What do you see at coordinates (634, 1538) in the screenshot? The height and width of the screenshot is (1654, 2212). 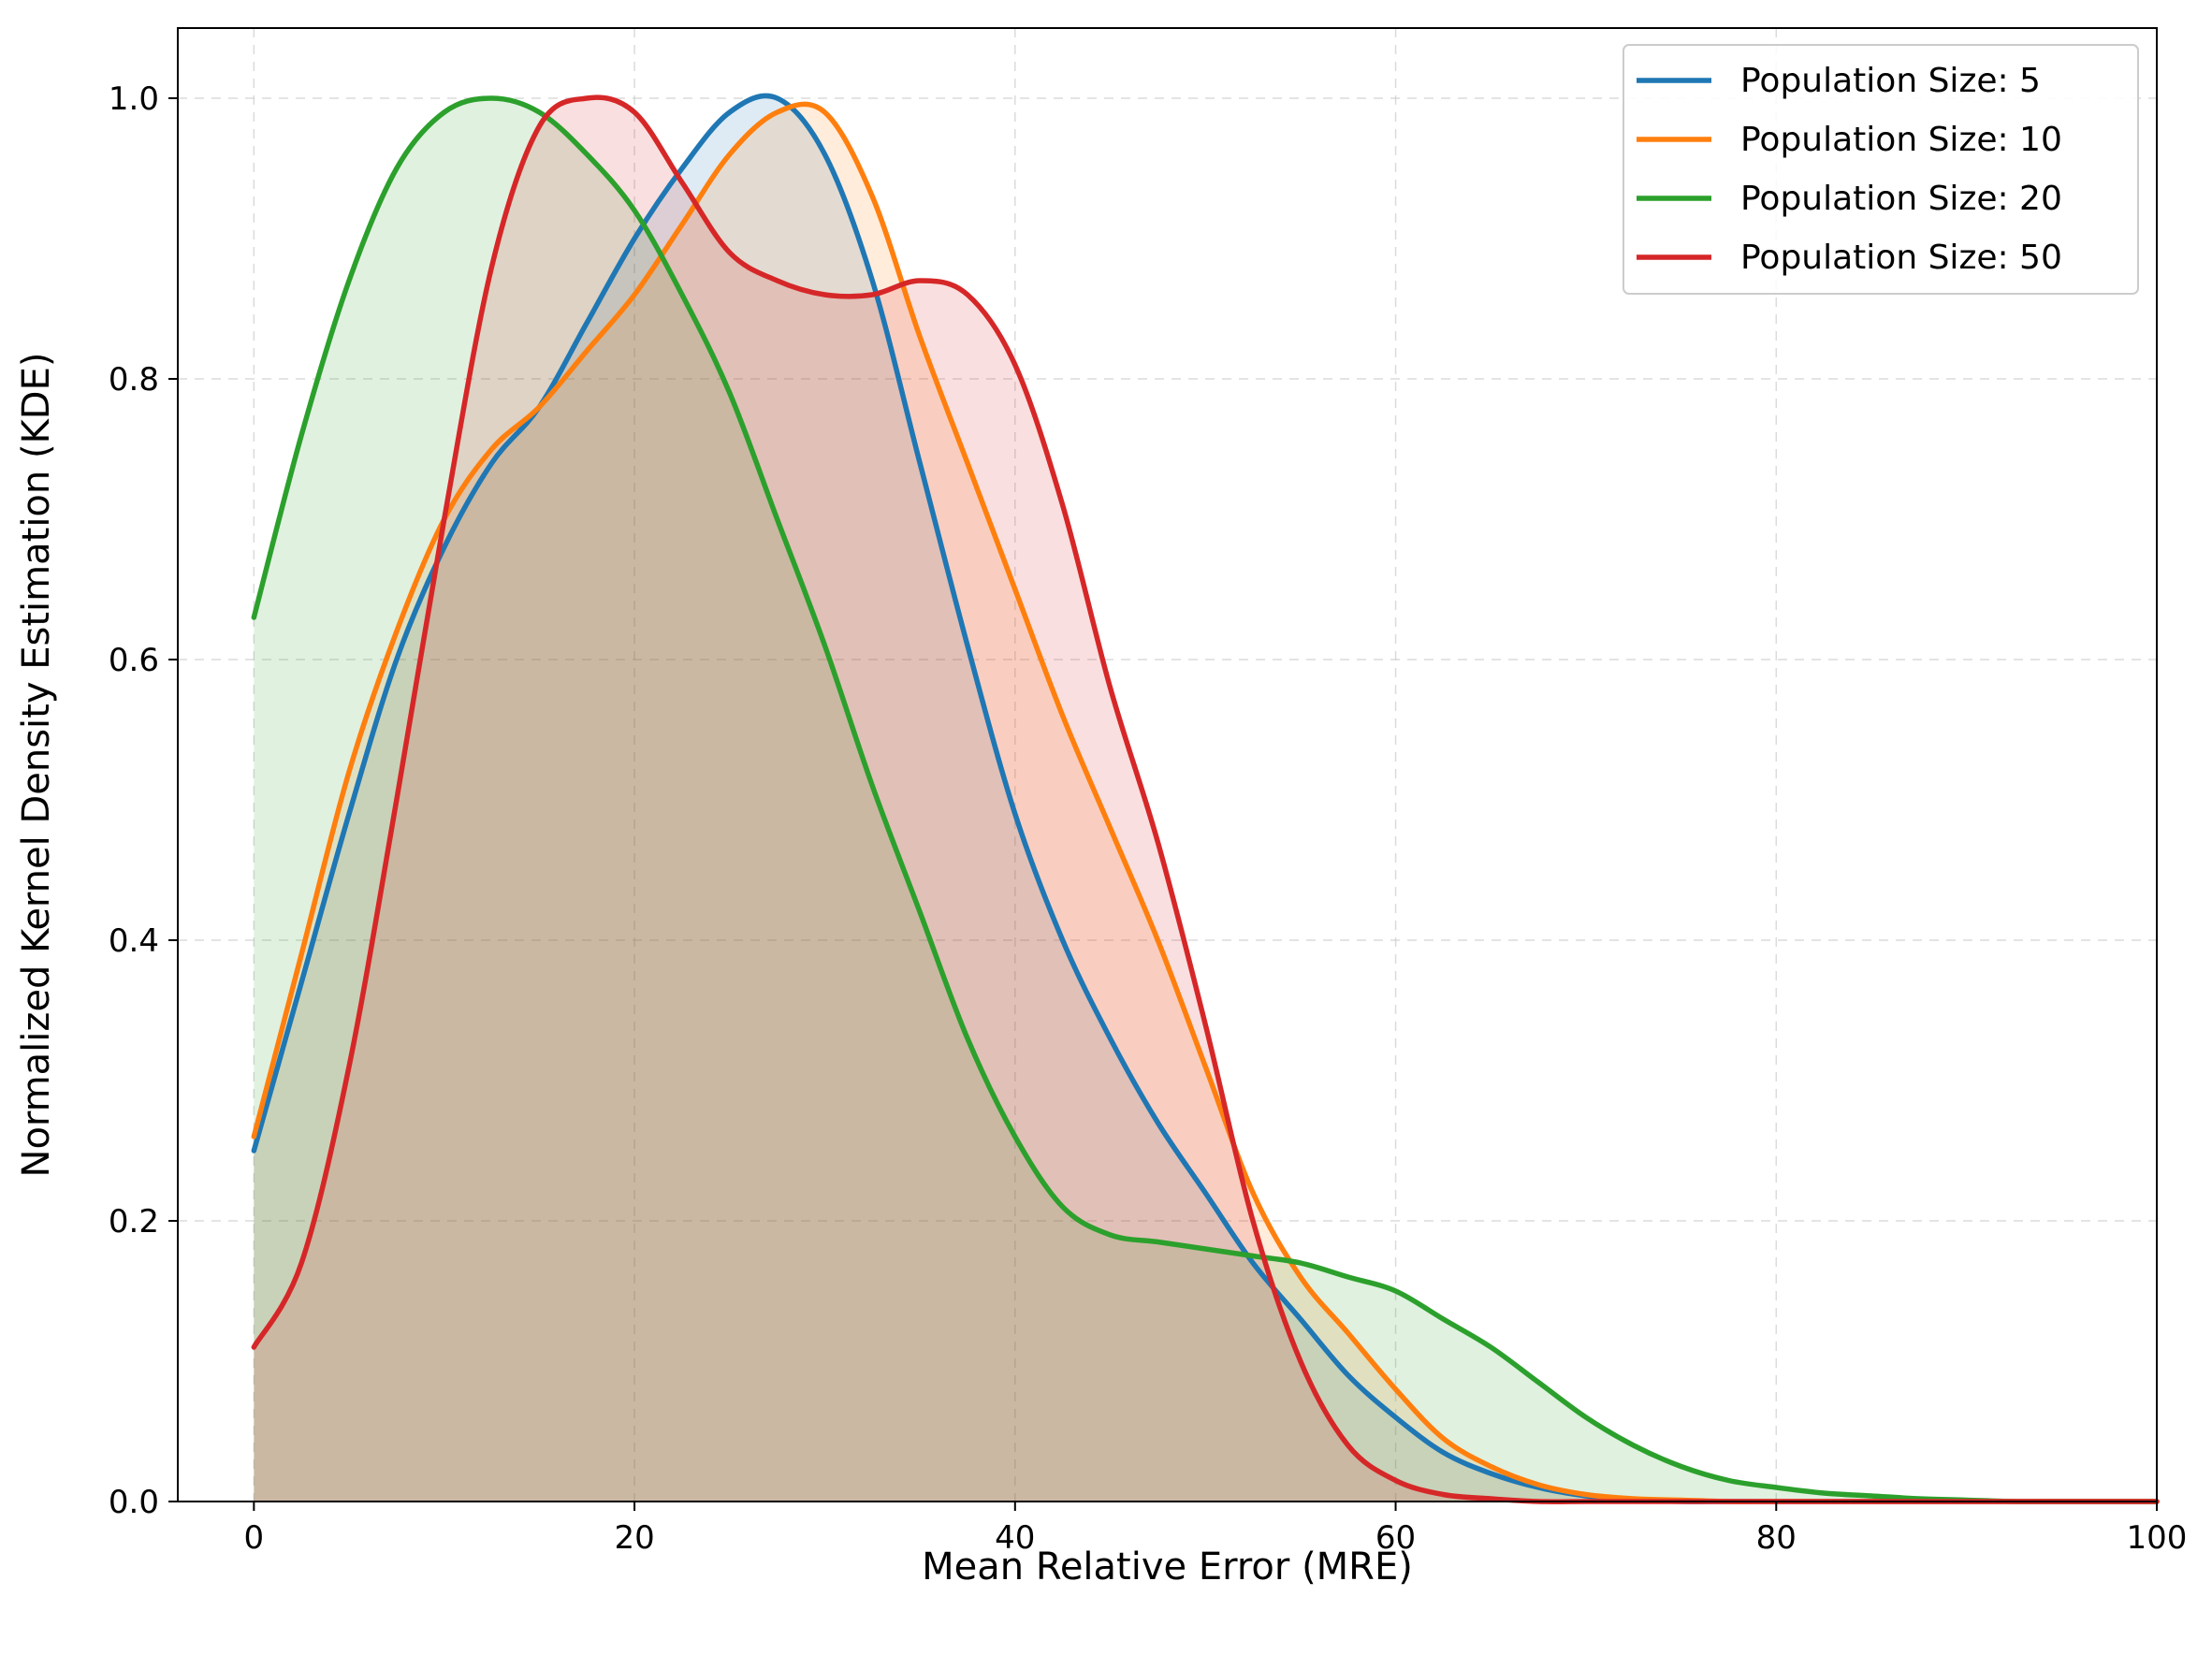 I see `x-tick-label: 20` at bounding box center [634, 1538].